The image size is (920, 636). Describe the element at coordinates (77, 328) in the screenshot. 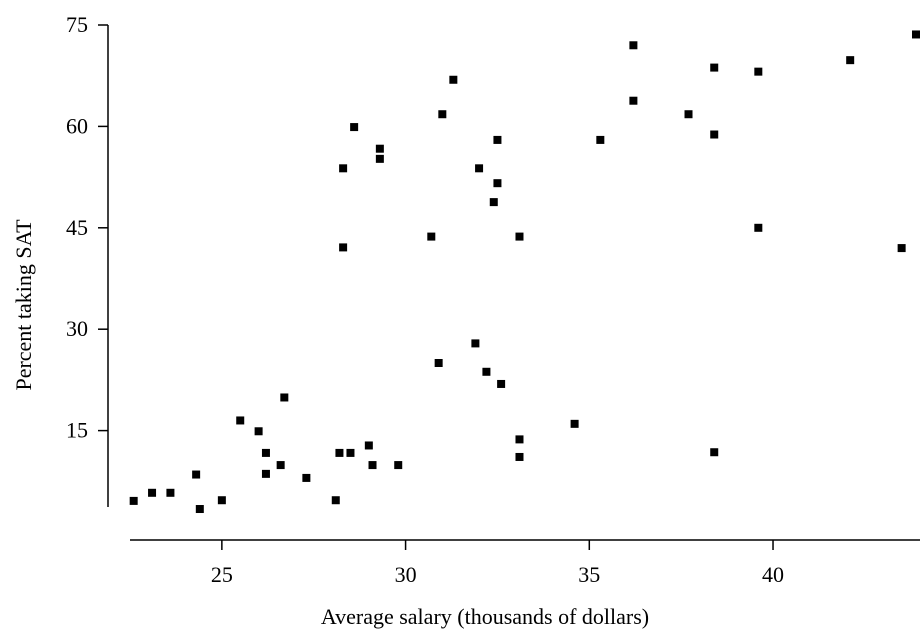

I see `y-tick-label: 30` at that location.